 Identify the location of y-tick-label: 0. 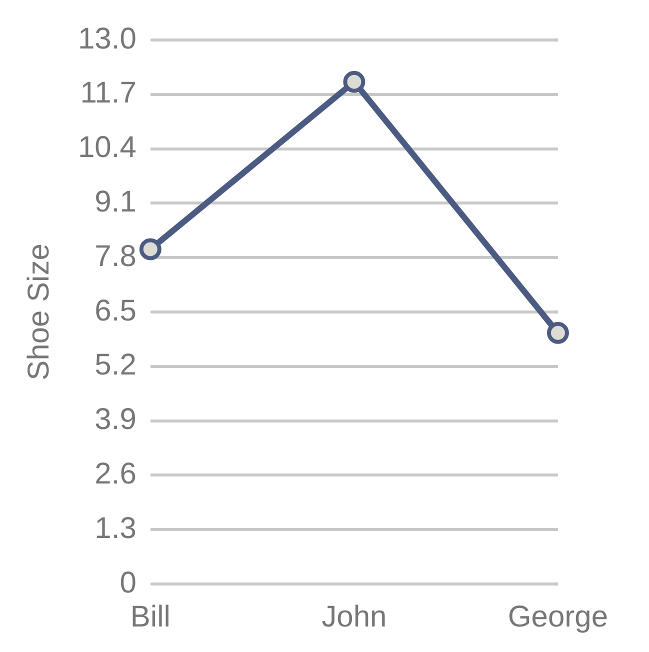
(128, 583).